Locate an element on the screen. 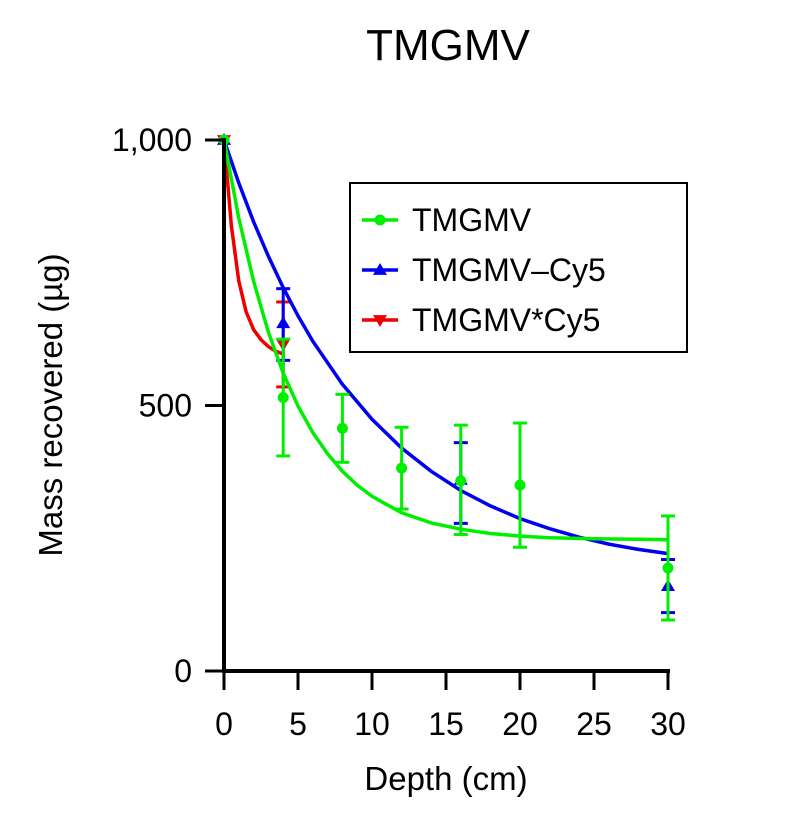 This screenshot has width=796, height=823. y-tick-label: 500 is located at coordinates (165, 406).